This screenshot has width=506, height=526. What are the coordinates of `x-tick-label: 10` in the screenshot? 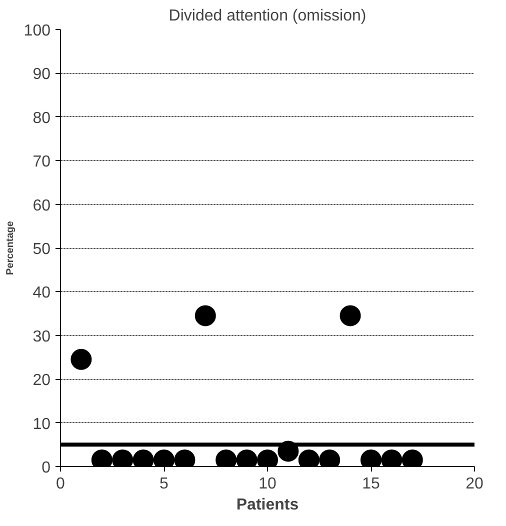 It's located at (267, 484).